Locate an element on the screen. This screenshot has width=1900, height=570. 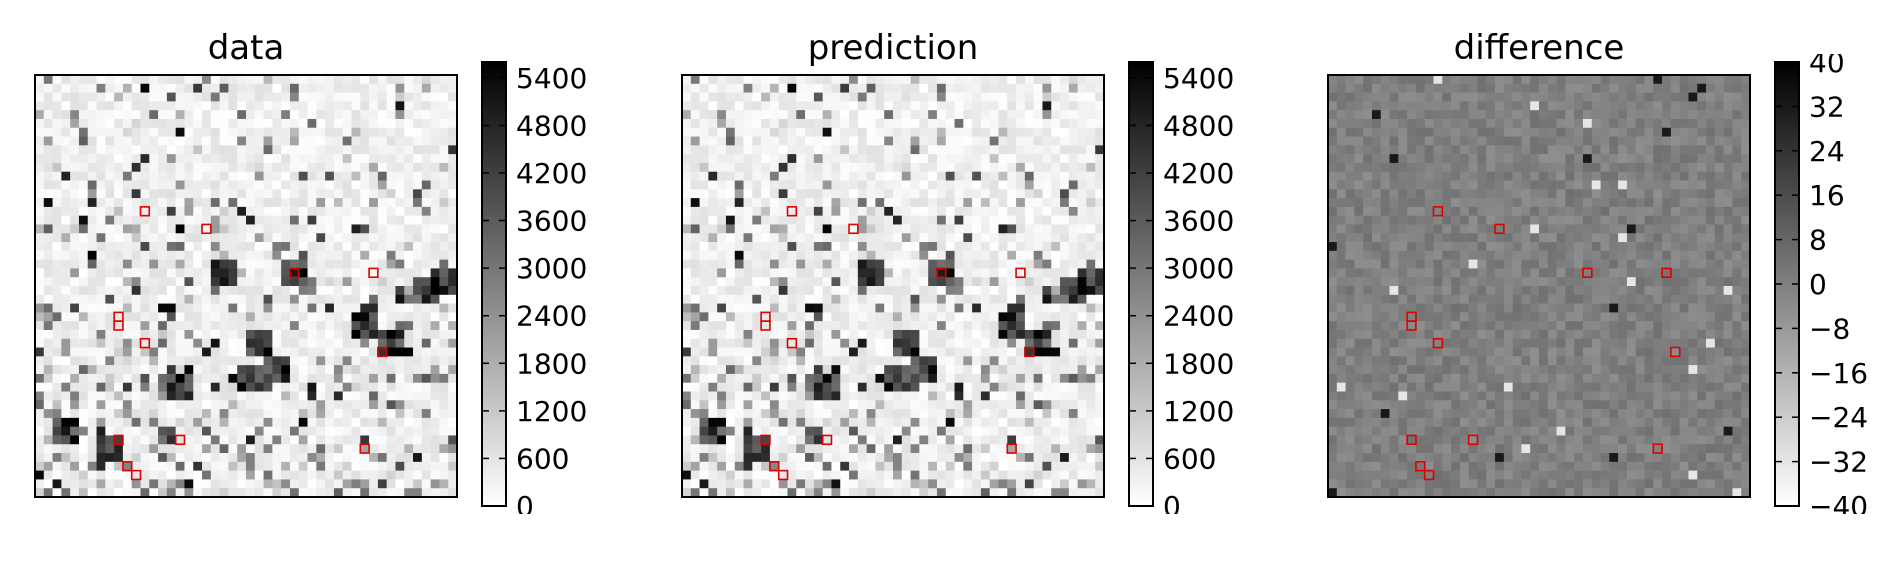
source-marker is located at coordinates (364, 448).